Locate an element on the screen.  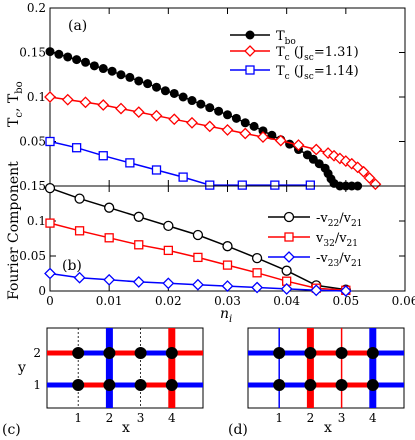
d-xtick-label: 1 is located at coordinates (279, 418).